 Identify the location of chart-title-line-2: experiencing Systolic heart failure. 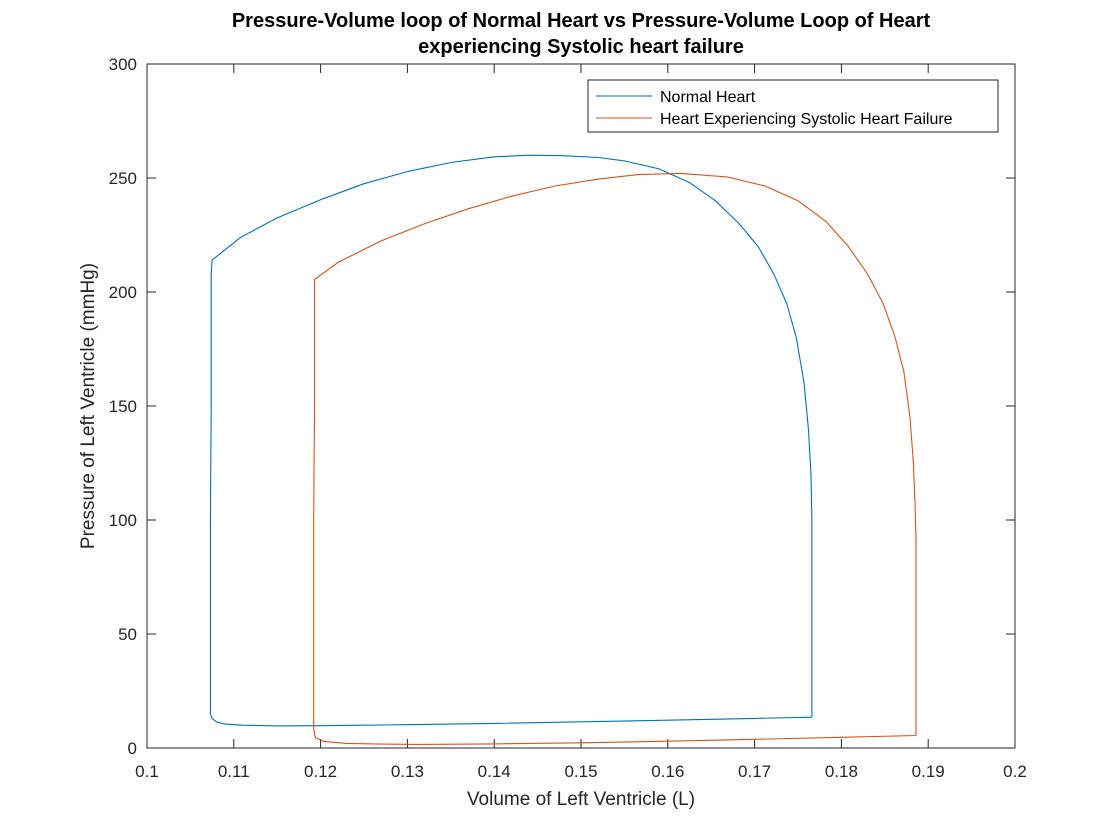
(581, 47).